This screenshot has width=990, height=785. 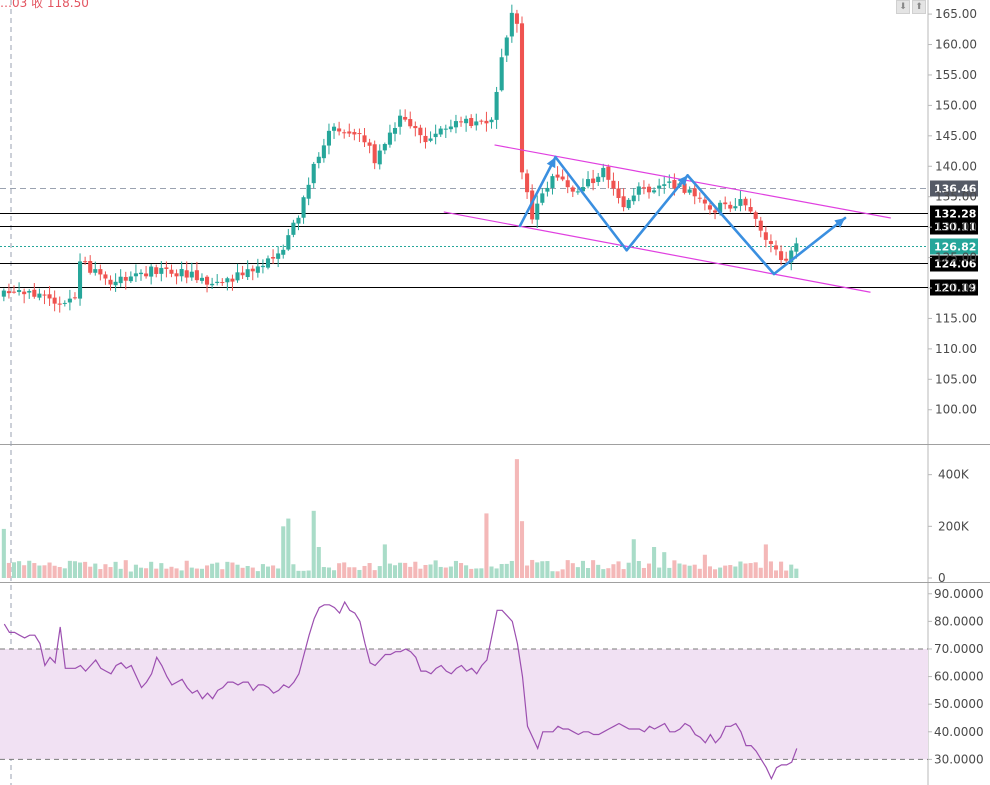 I want to click on price-legend: …03 收 118.50, so click(x=44, y=5).